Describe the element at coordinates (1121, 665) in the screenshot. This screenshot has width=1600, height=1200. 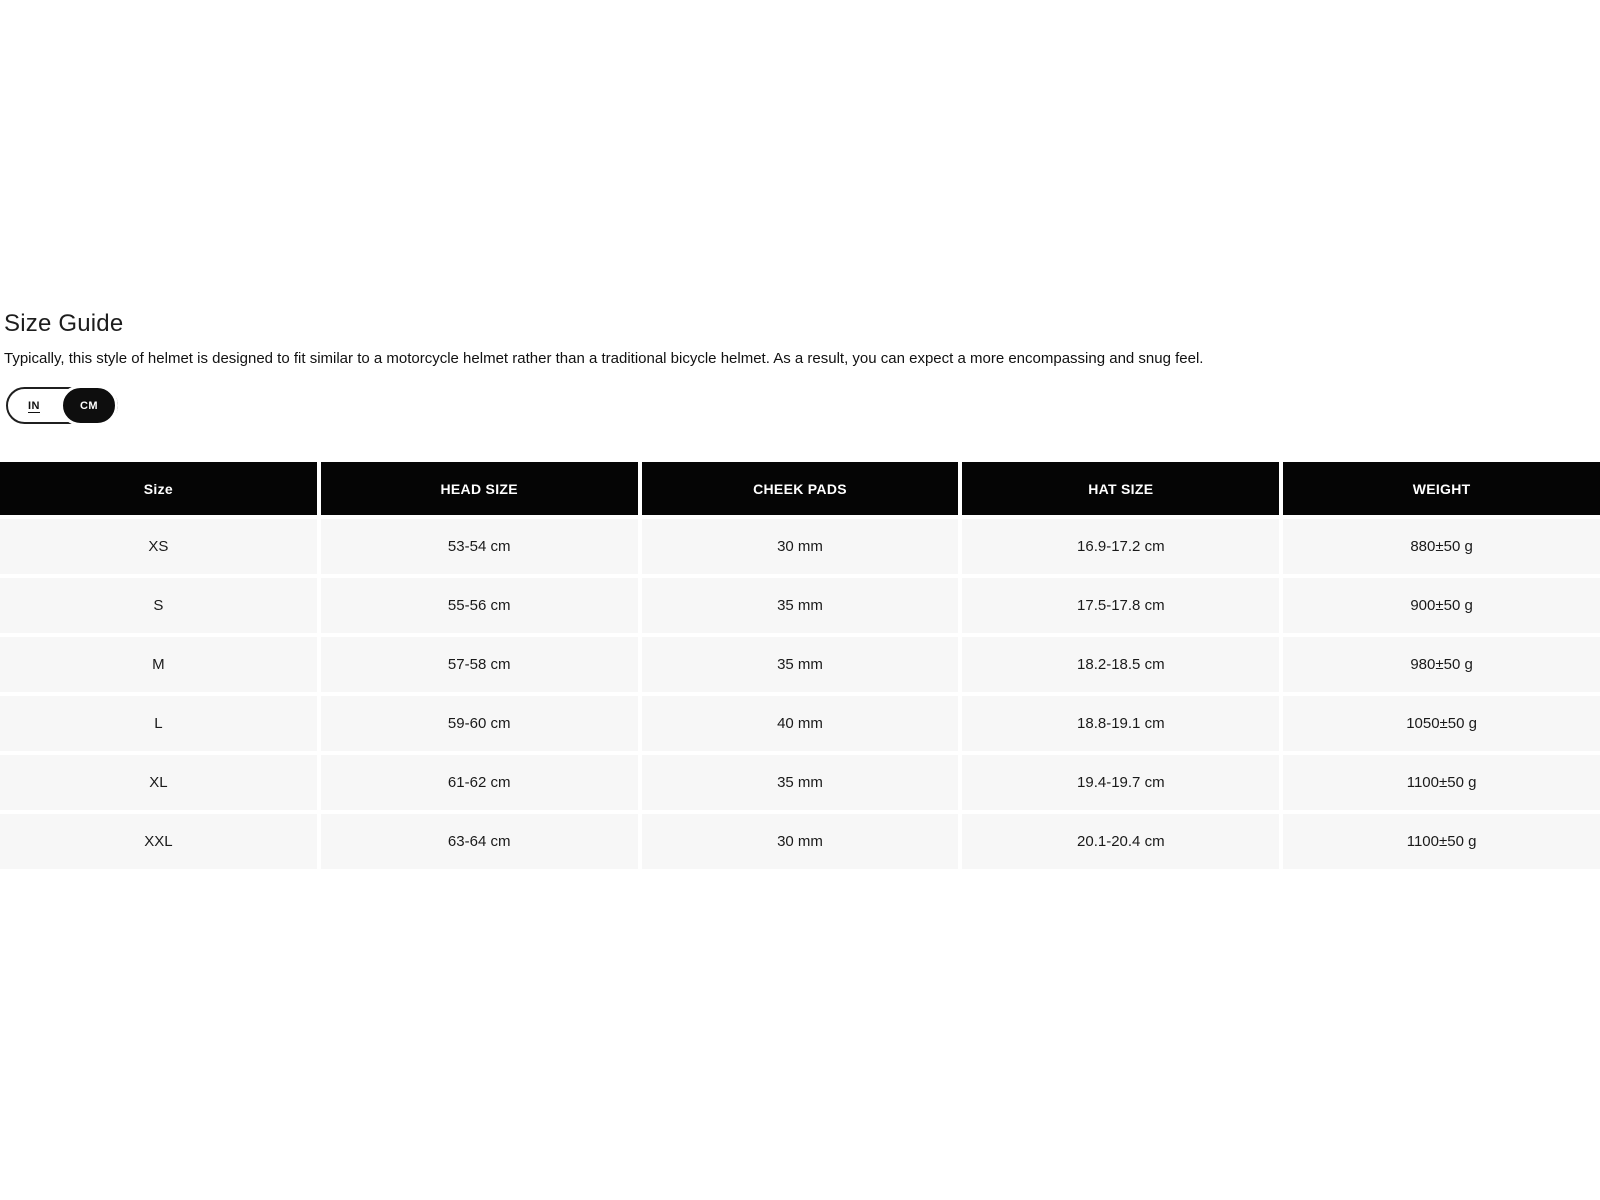
I see `value-cell: 18.2-18.5 cm` at that location.